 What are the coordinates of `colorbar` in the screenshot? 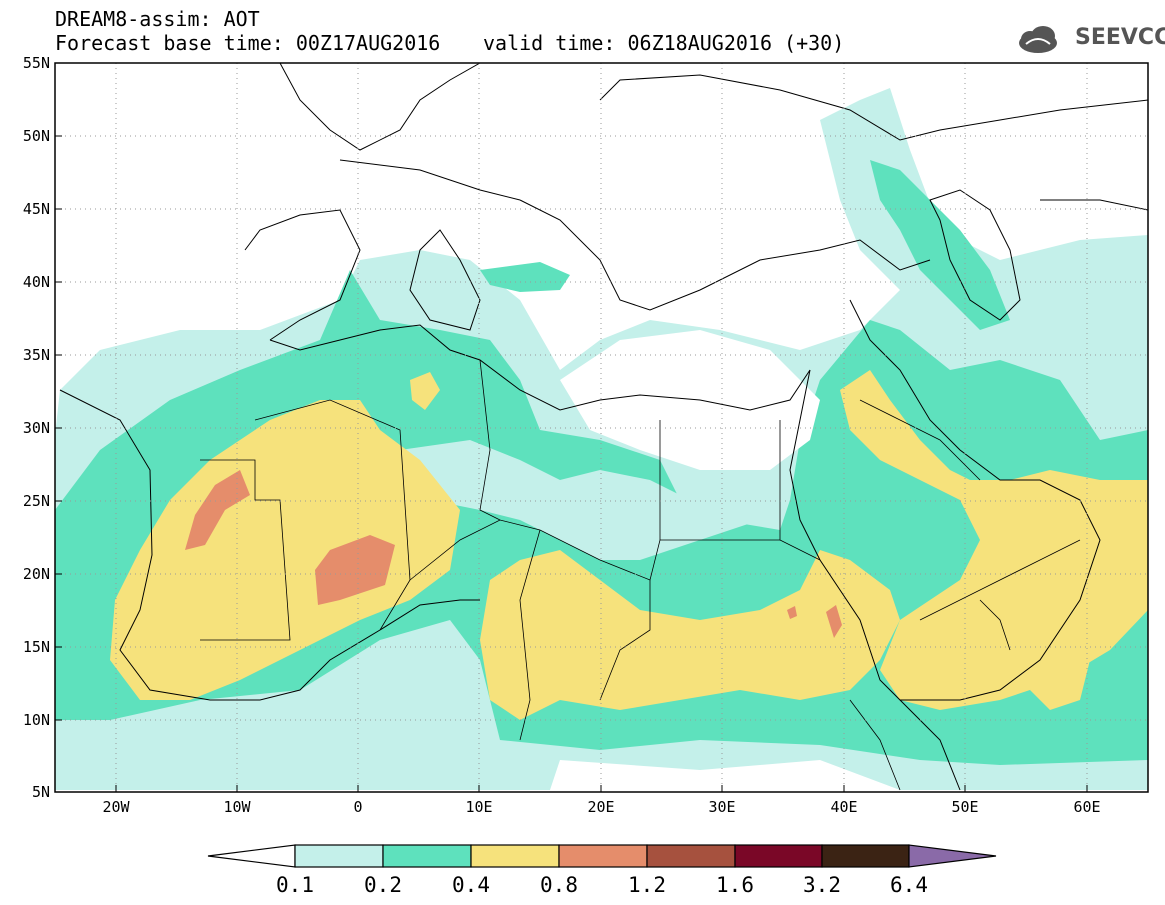 It's located at (602, 856).